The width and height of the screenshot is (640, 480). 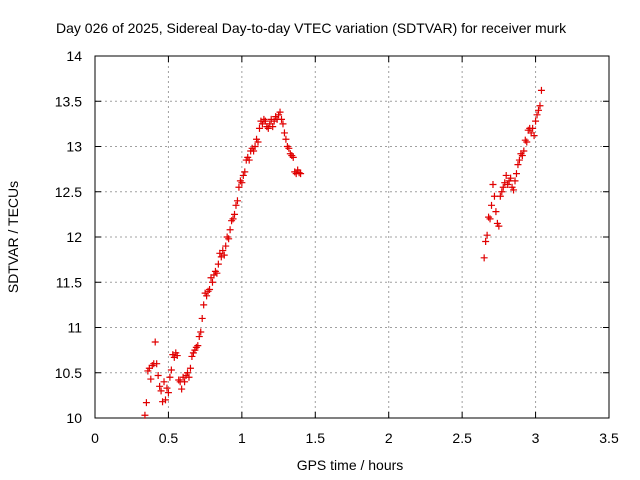 What do you see at coordinates (74, 418) in the screenshot?
I see `y-tick-label: 10` at bounding box center [74, 418].